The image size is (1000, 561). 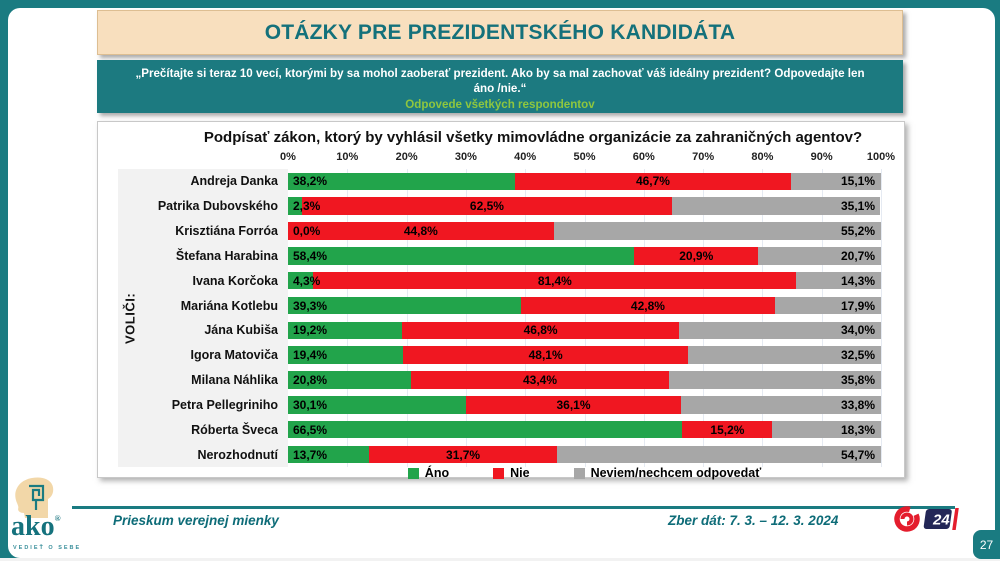 I want to click on chart-row: Andreja Danka 46,7% 38,2% 15,1%, so click(x=499, y=181).